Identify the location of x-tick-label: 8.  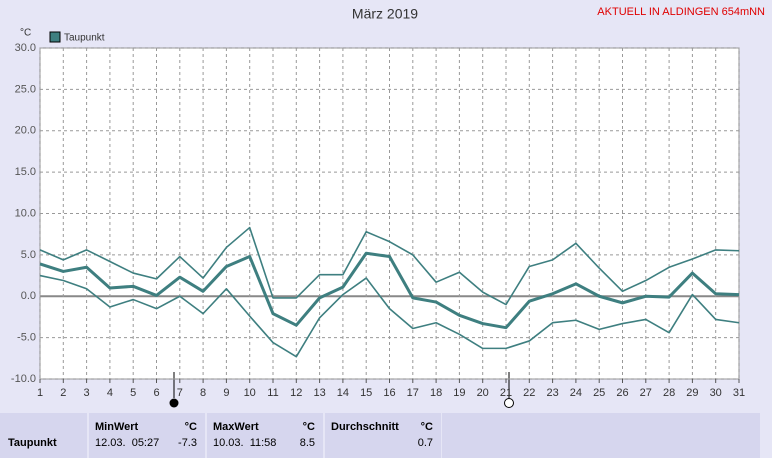
(203, 393).